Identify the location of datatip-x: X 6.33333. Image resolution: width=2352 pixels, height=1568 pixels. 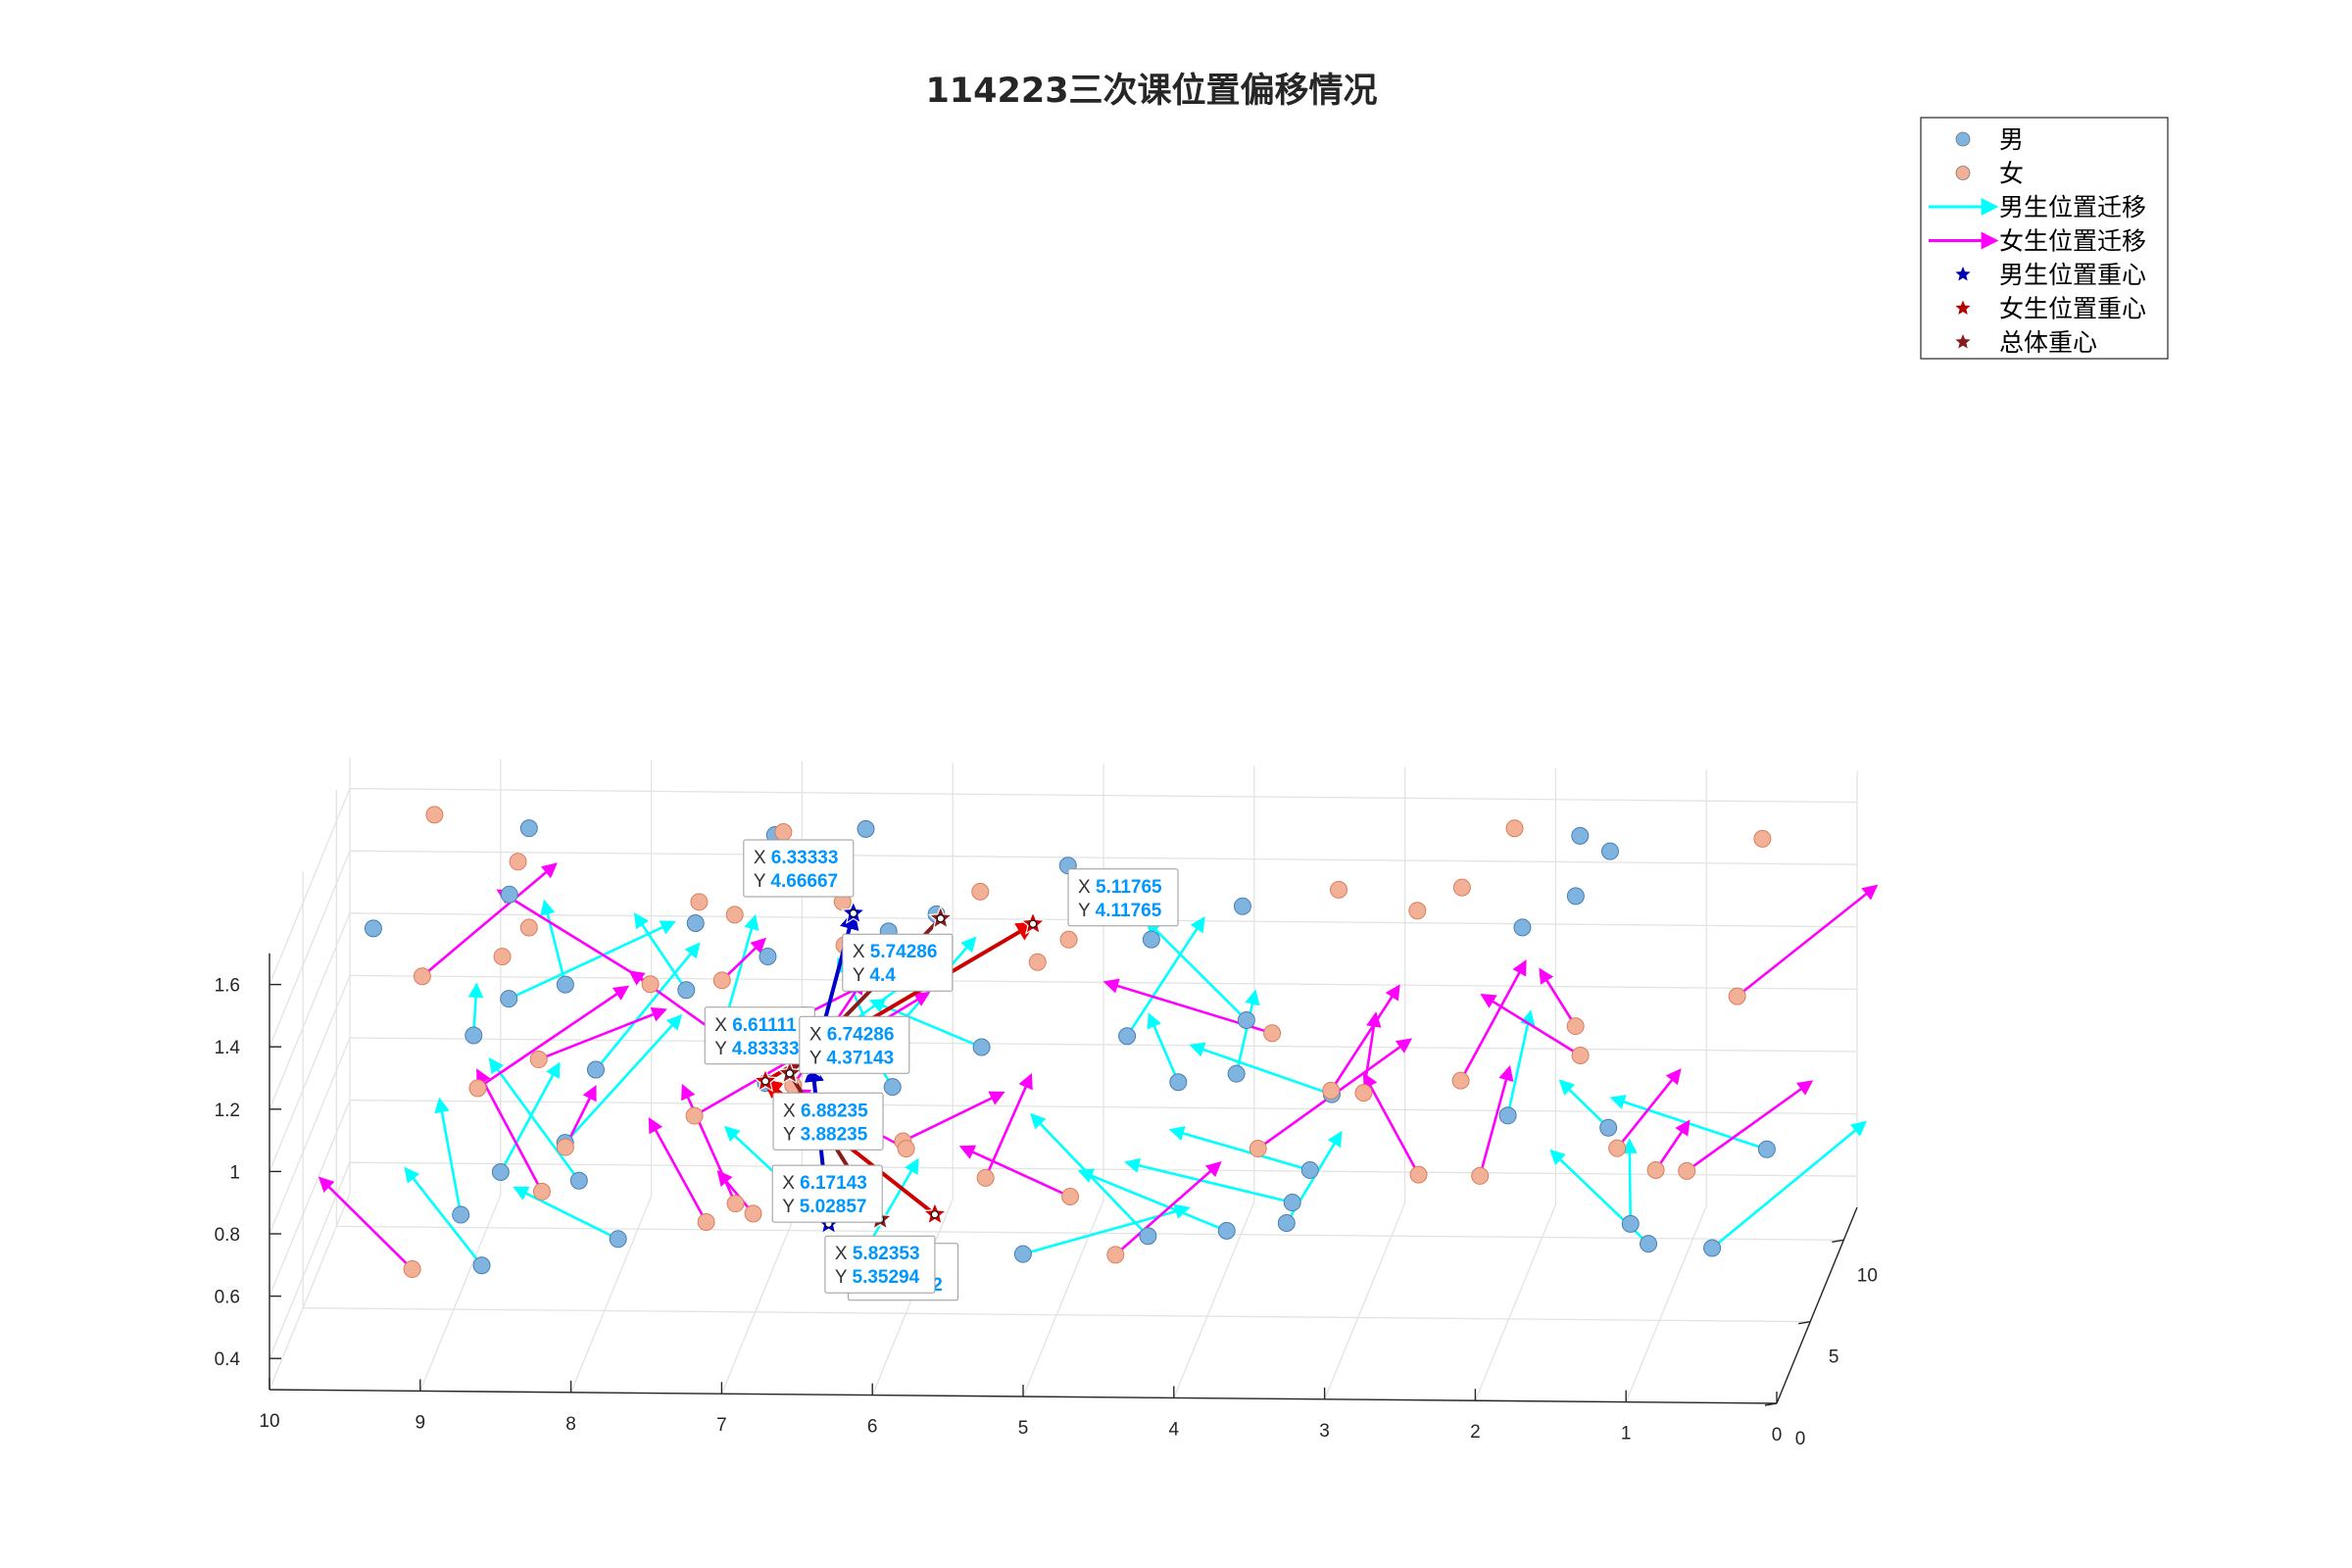
(796, 858).